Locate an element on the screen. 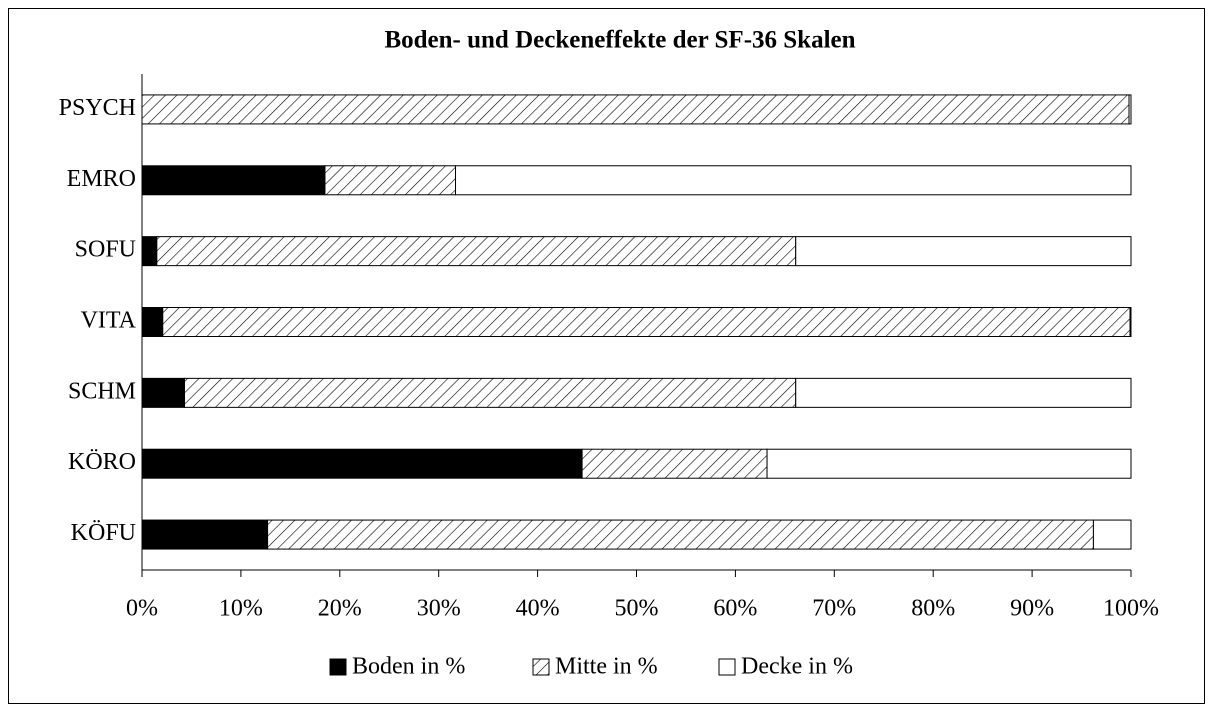 This screenshot has width=1213, height=711. x-tick-label: 100% is located at coordinates (1131, 609).